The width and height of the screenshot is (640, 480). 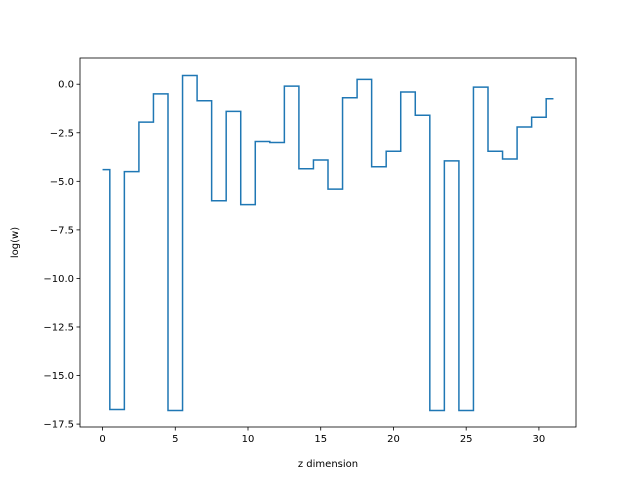 What do you see at coordinates (102, 439) in the screenshot?
I see `x-tick-label: 0` at bounding box center [102, 439].